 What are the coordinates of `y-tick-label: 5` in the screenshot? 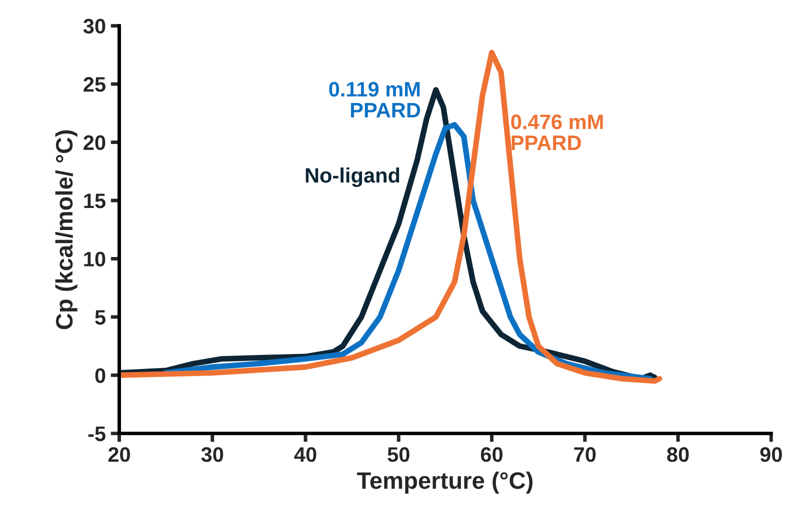 It's located at (100, 317).